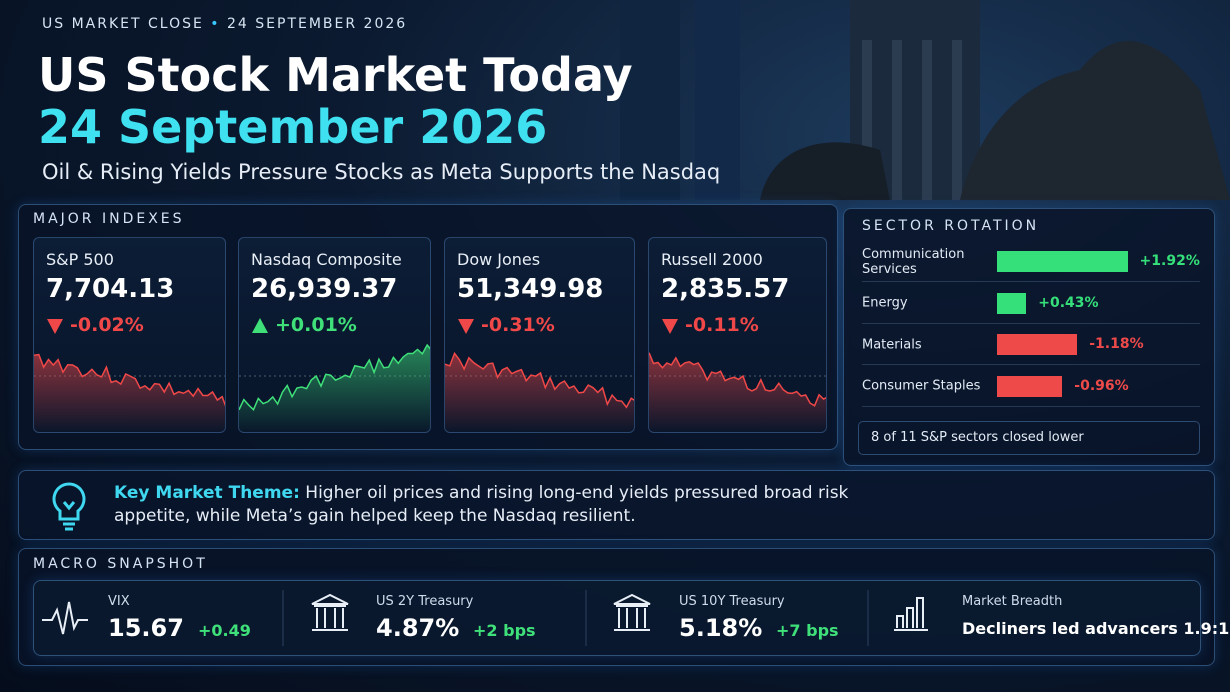 The image size is (1230, 692). Describe the element at coordinates (69, 506) in the screenshot. I see `bulb-icon` at that location.